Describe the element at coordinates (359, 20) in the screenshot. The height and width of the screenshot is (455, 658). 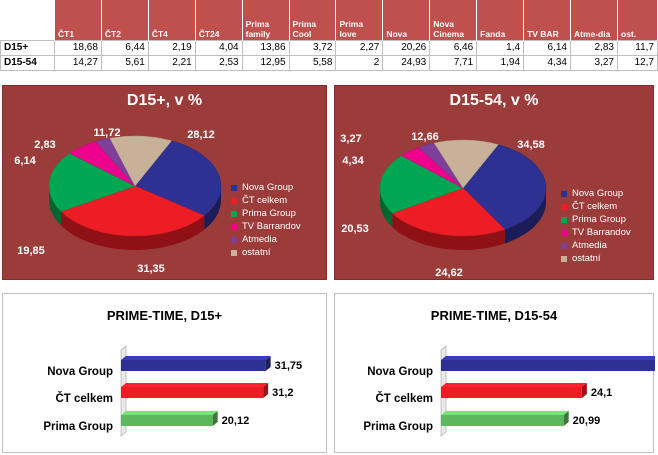
I see `column-header: Prima love` at that location.